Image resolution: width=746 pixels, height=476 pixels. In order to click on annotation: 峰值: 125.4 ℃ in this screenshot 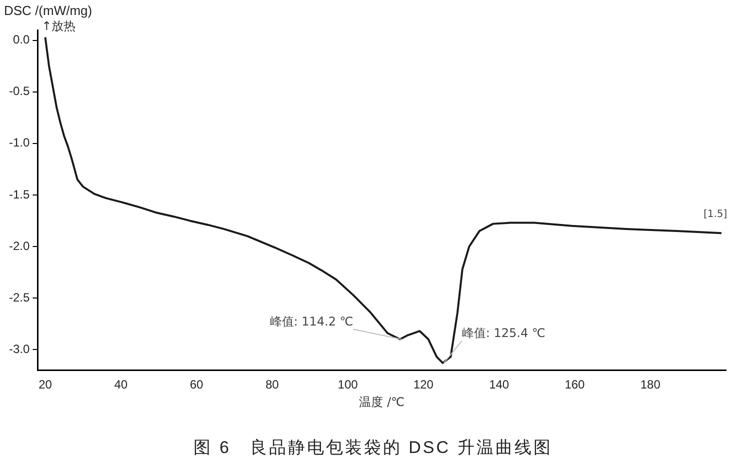, I will do `click(504, 333)`.